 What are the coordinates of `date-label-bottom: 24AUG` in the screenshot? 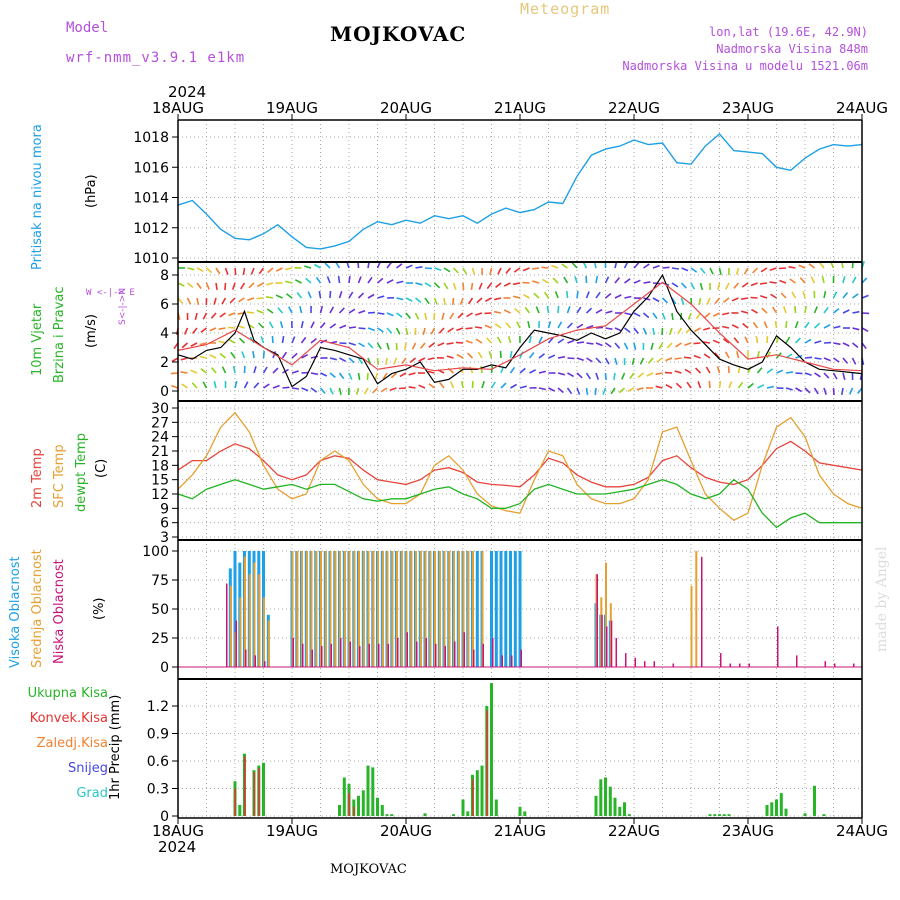 It's located at (862, 831).